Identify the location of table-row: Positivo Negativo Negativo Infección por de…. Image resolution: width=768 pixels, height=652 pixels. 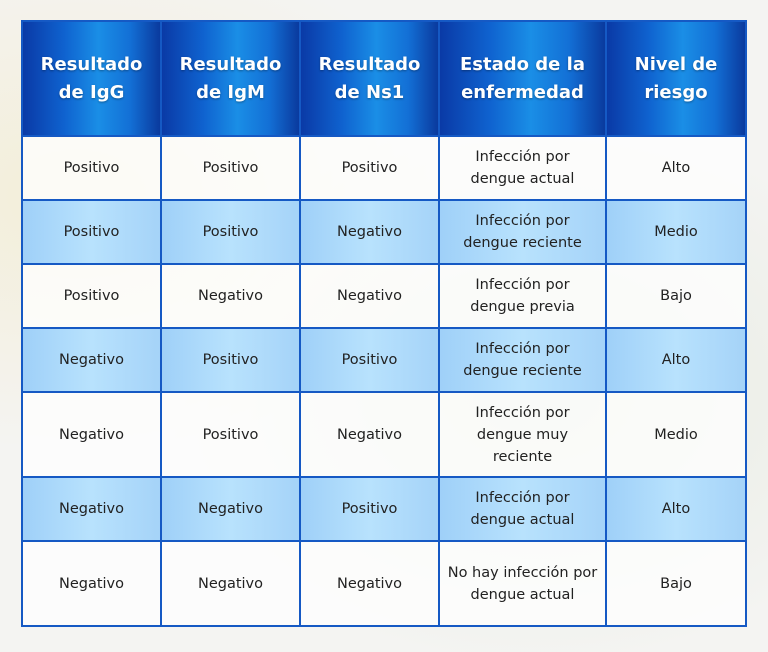
(384, 296).